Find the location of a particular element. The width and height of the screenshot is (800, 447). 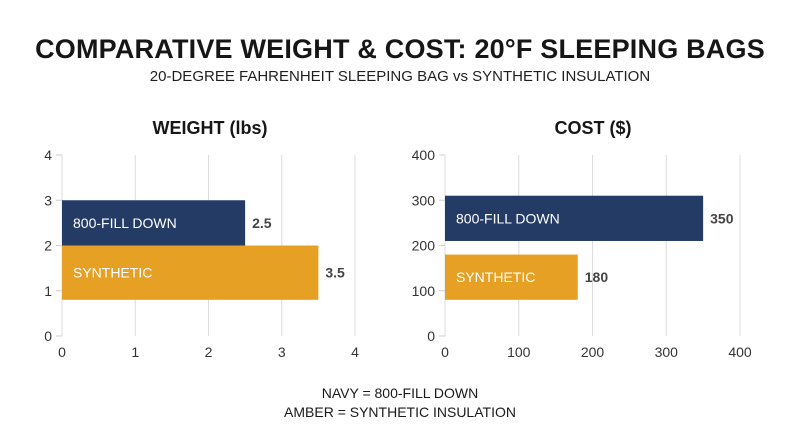

weight-x-tick-label: 2 is located at coordinates (209, 352).